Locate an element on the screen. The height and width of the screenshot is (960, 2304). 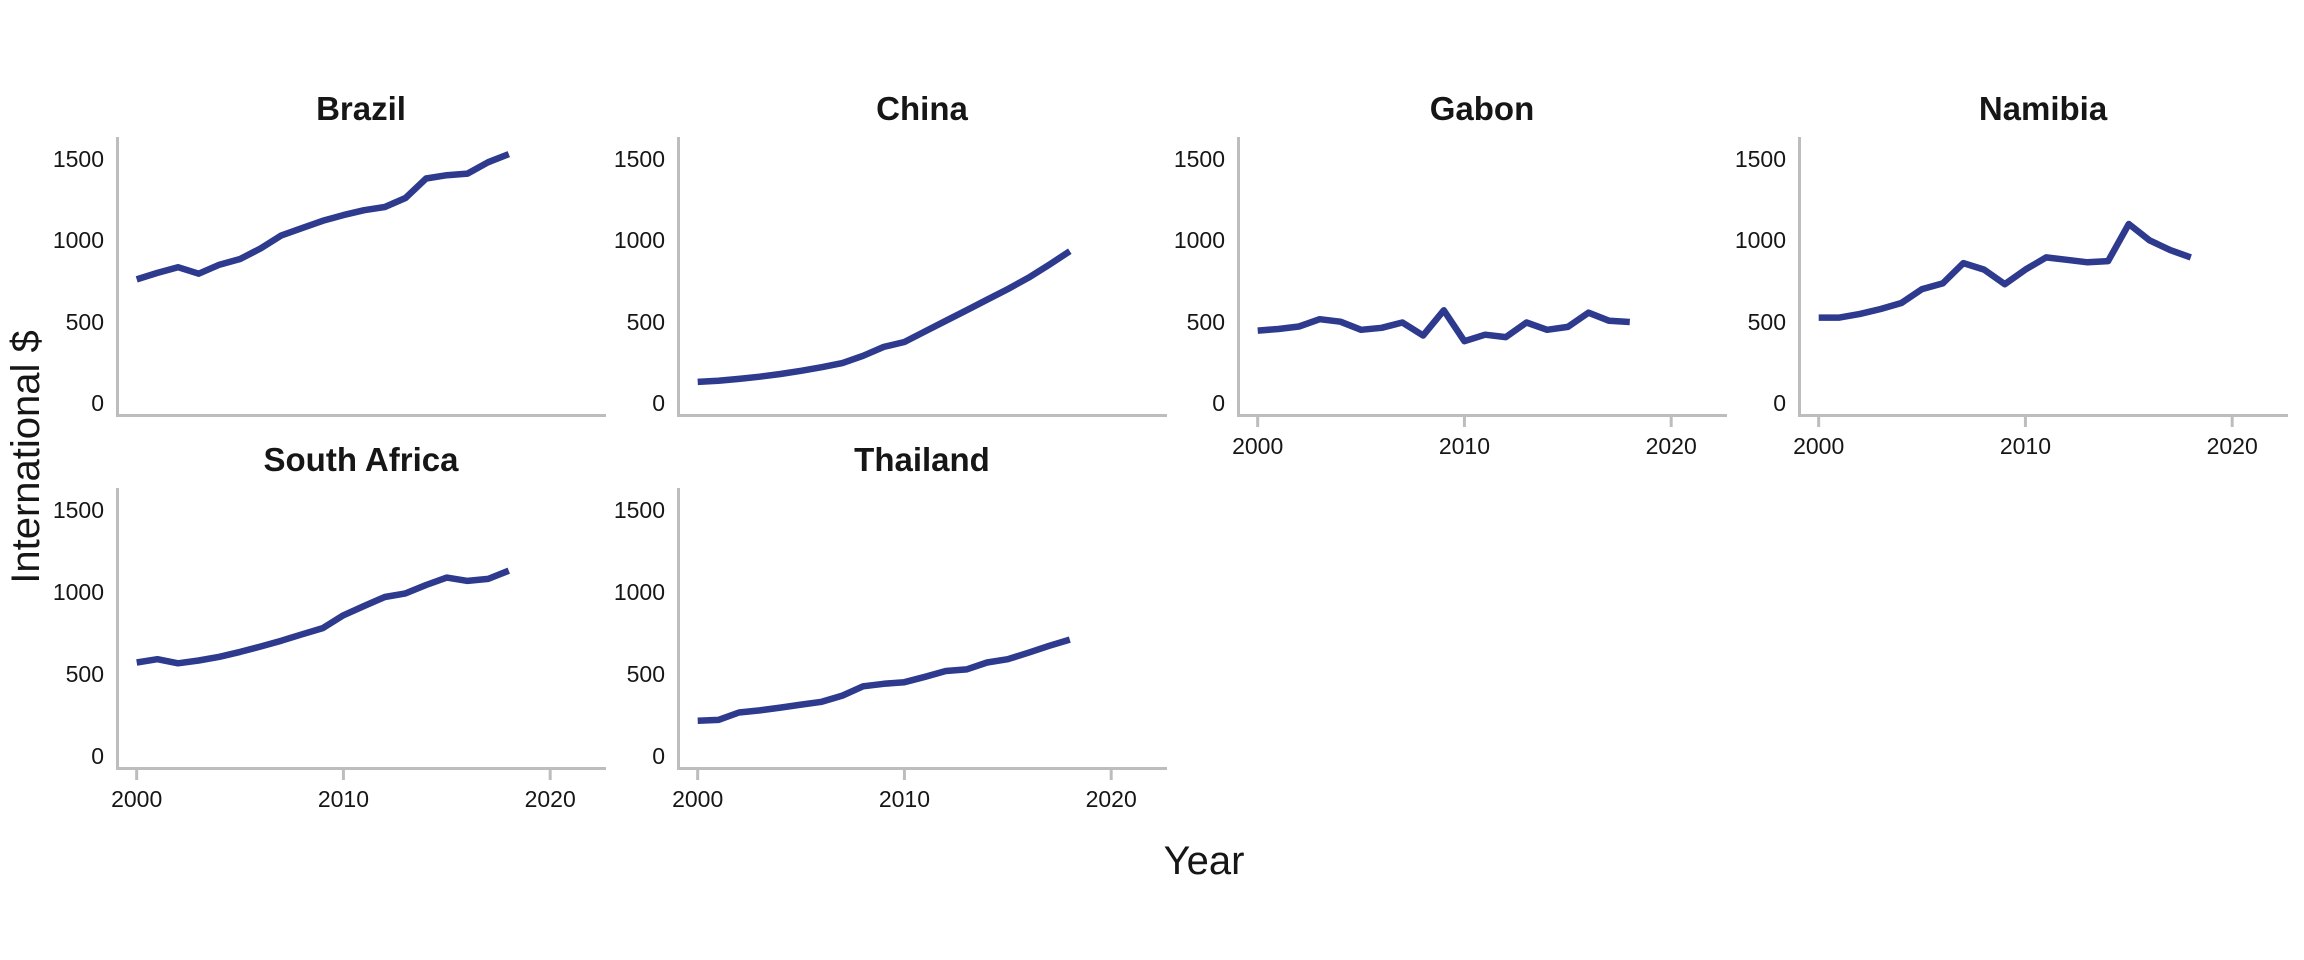
x-tick-label-gabon-2000: 2000 is located at coordinates (1258, 446).